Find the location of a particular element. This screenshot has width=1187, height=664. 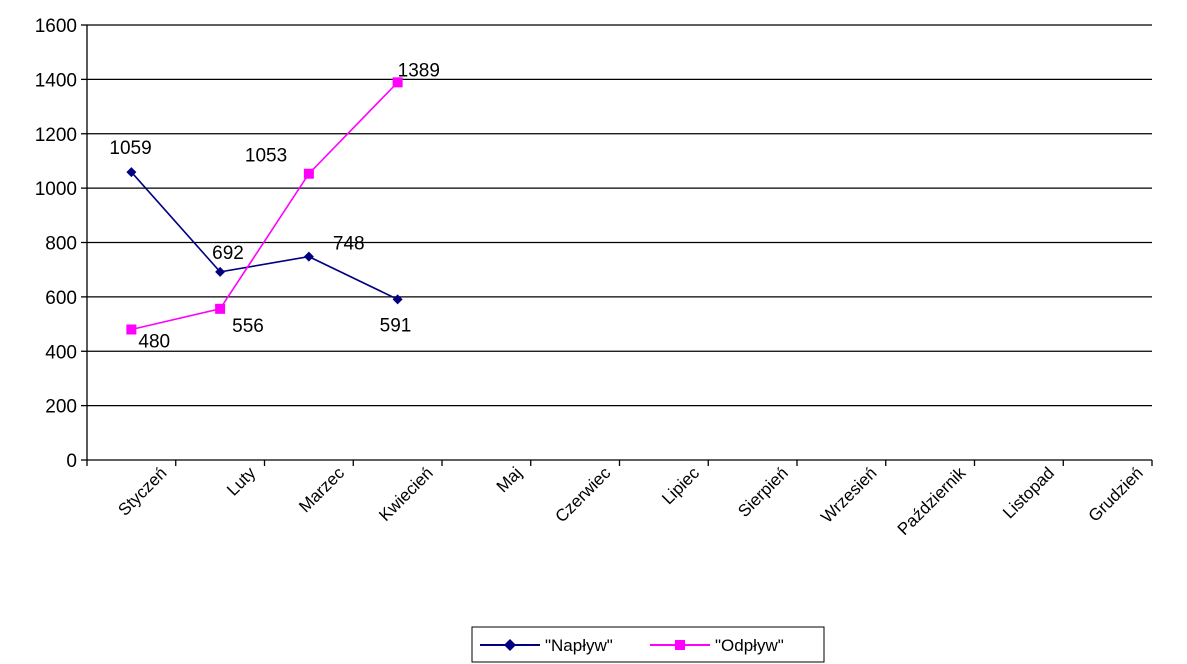

y-tick-label: 0 is located at coordinates (71, 461).